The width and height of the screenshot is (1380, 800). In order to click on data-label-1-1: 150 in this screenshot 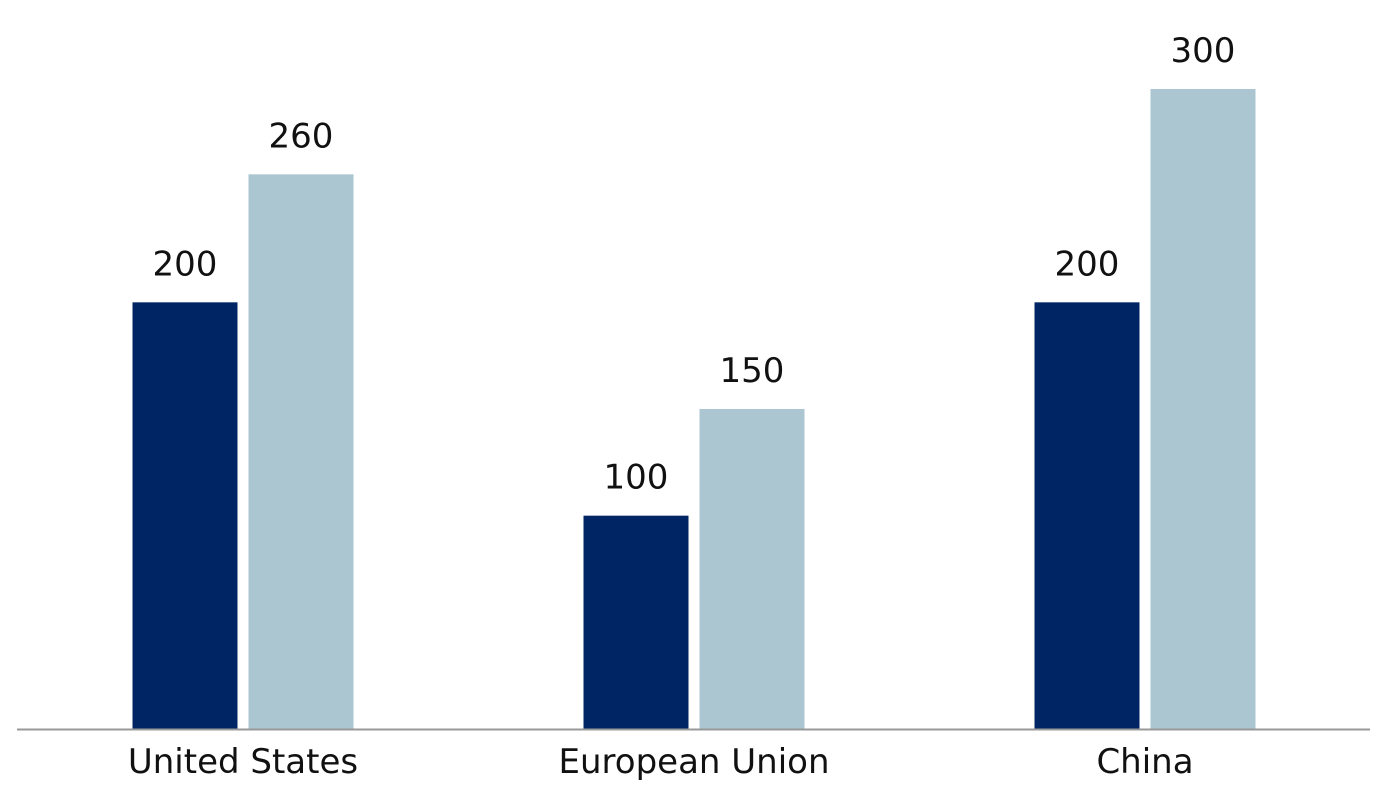, I will do `click(752, 371)`.